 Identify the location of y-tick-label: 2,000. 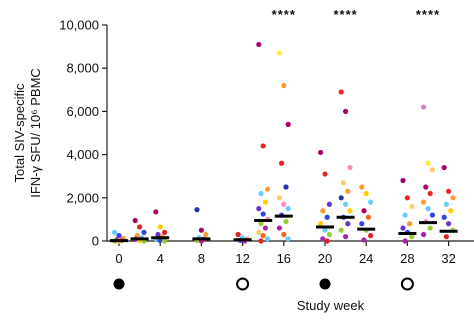
(82, 197).